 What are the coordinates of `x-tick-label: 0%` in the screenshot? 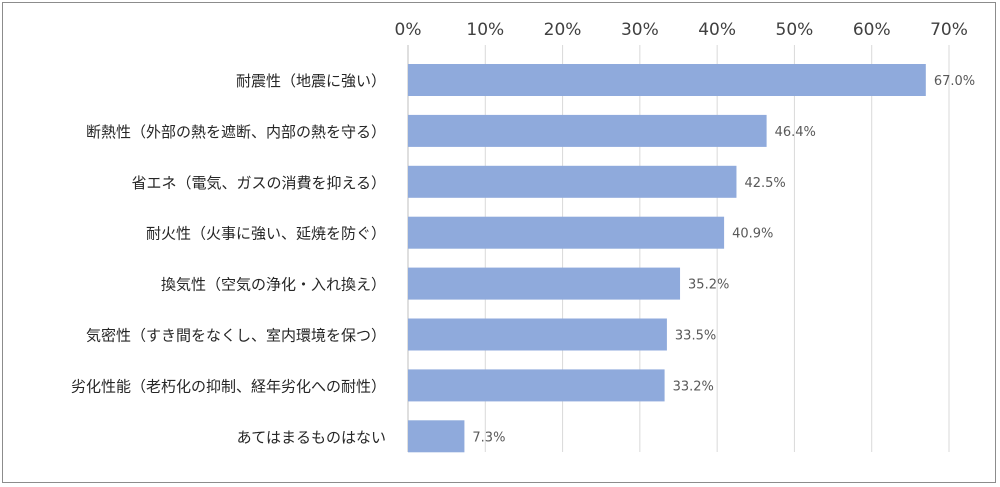 It's located at (408, 30).